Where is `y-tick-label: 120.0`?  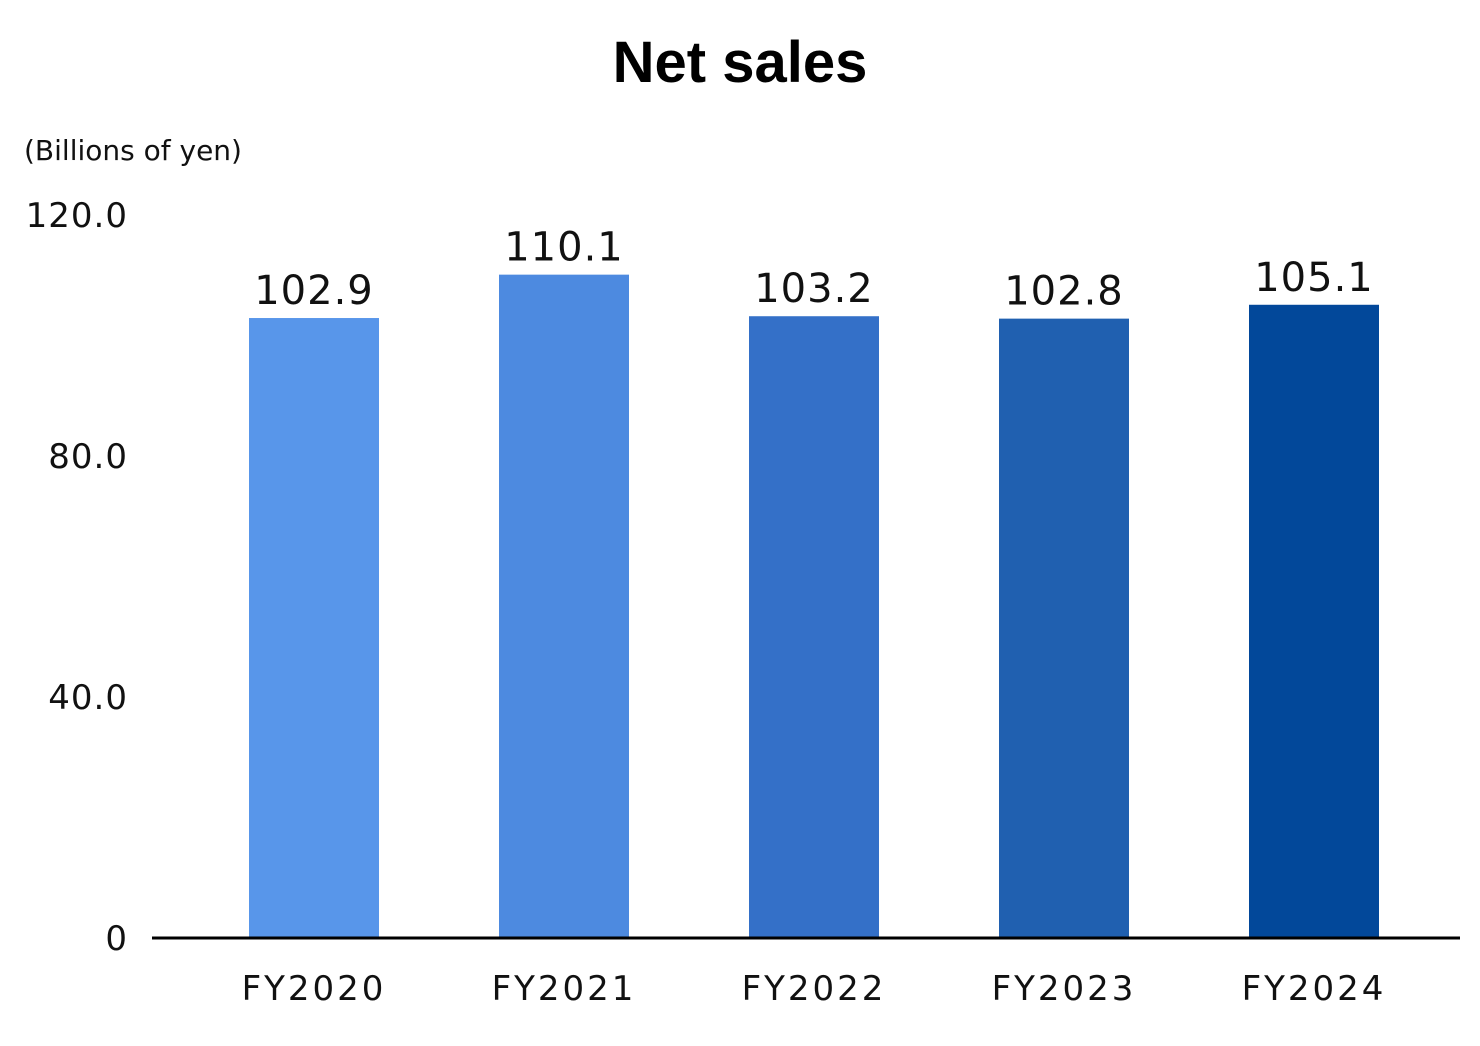 y-tick-label: 120.0 is located at coordinates (77, 216).